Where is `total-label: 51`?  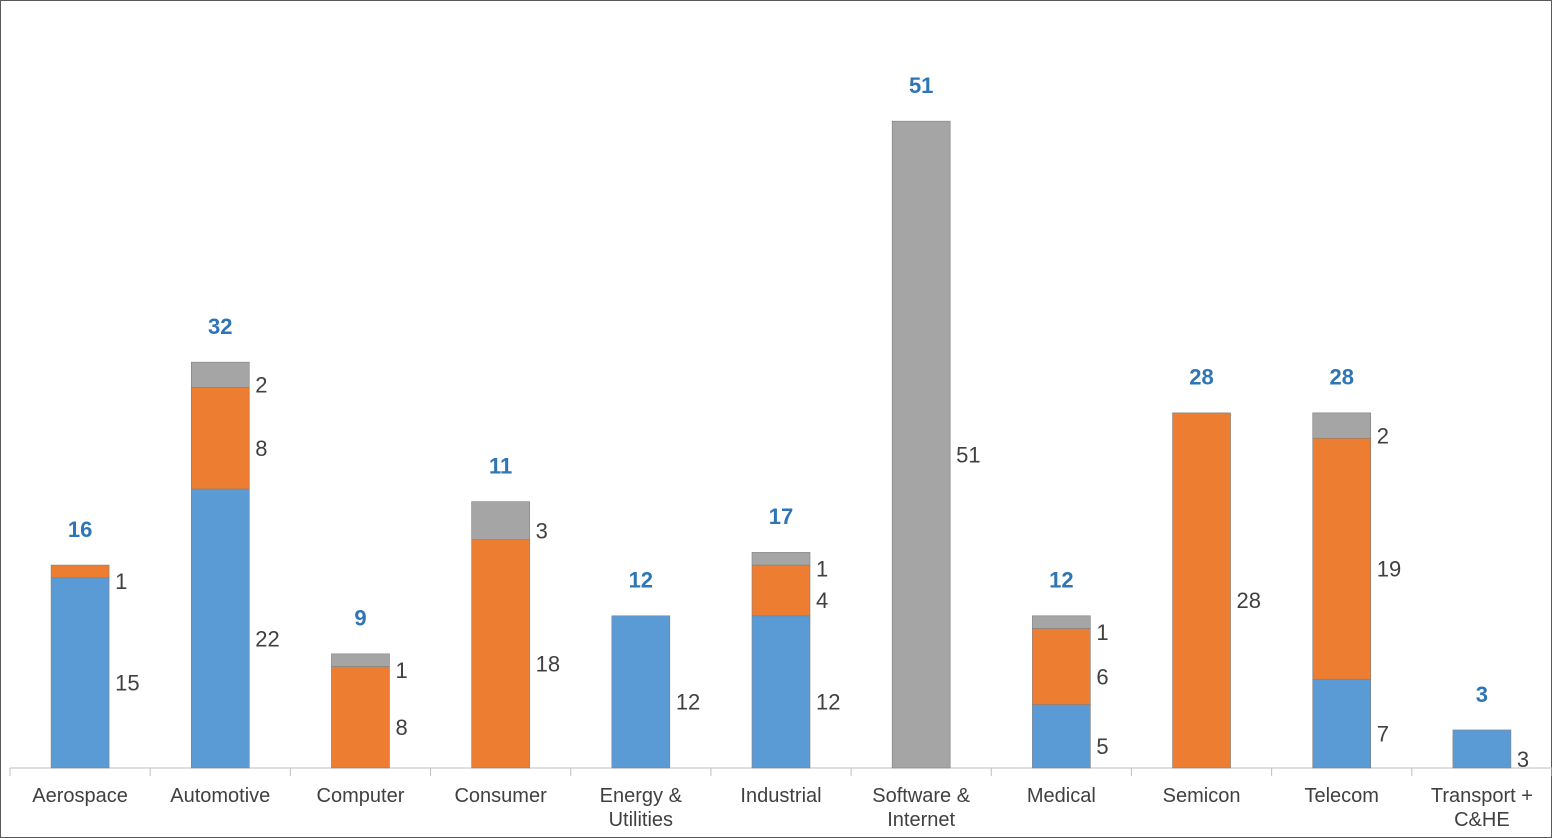 total-label: 51 is located at coordinates (921, 85).